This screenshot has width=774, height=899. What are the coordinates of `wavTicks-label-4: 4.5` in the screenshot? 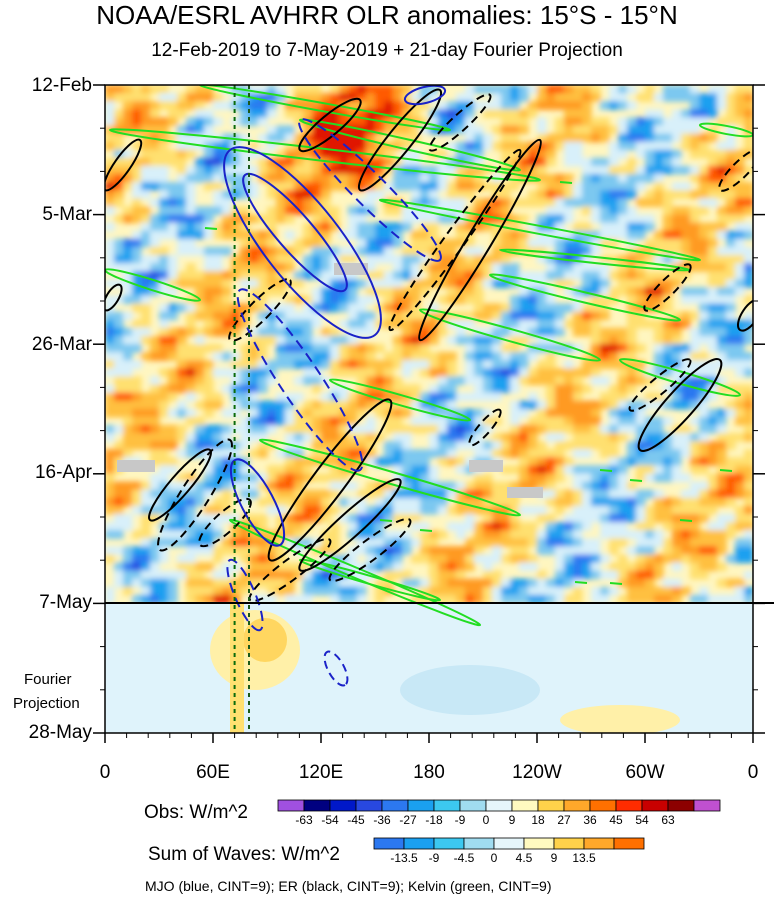 It's located at (524, 858).